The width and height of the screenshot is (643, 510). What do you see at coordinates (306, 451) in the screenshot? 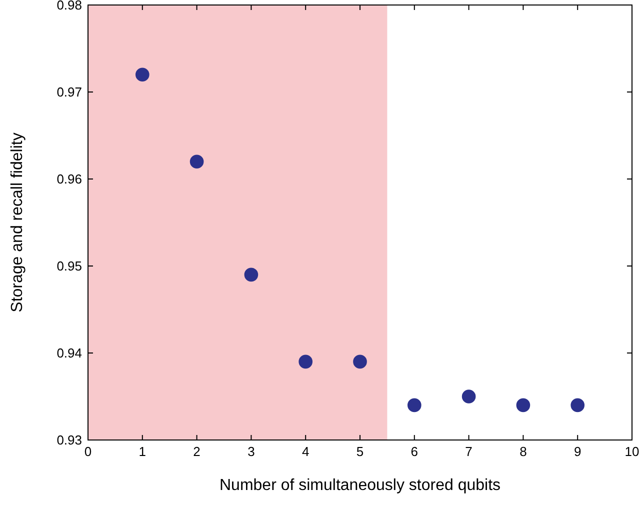
I see `x-tick-label: 4` at bounding box center [306, 451].